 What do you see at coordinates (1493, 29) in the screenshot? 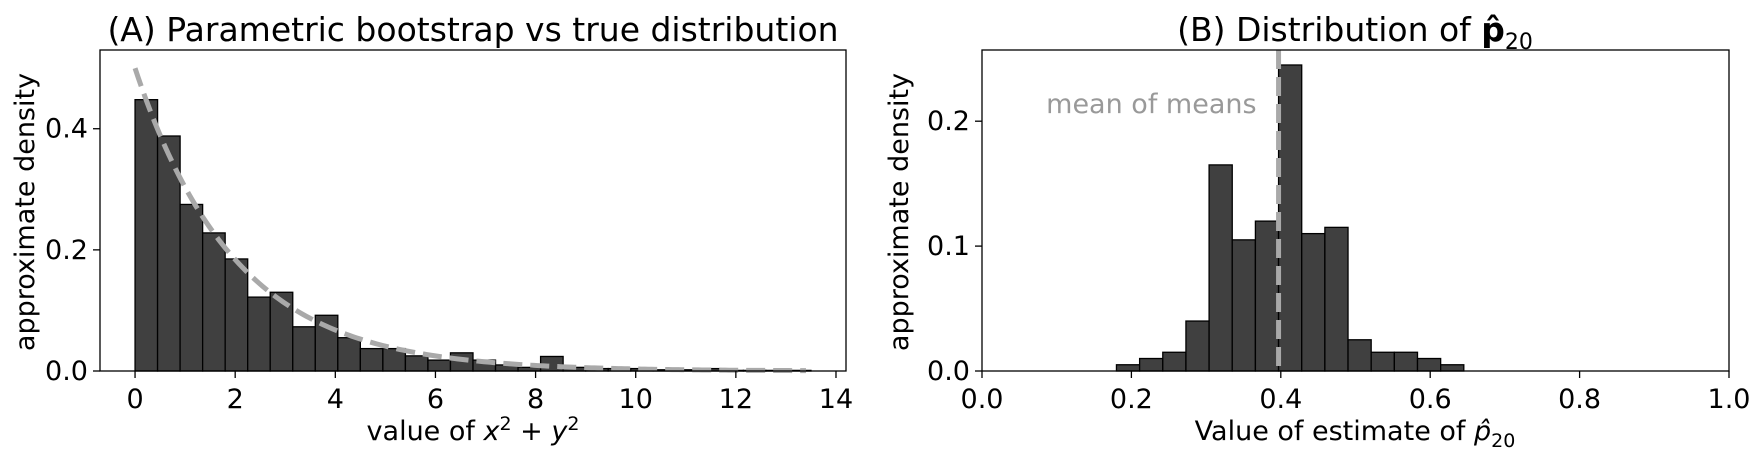
I see `chart-b-title-symbol: p̂` at bounding box center [1493, 29].